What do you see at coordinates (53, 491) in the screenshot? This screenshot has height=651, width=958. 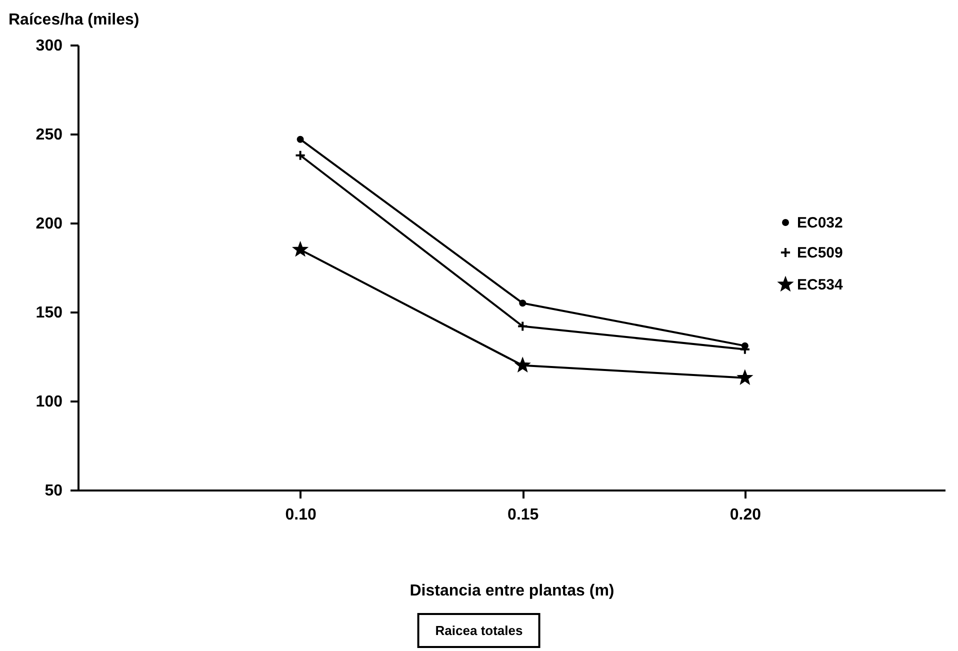 I see `y-tick-label: 50` at bounding box center [53, 491].